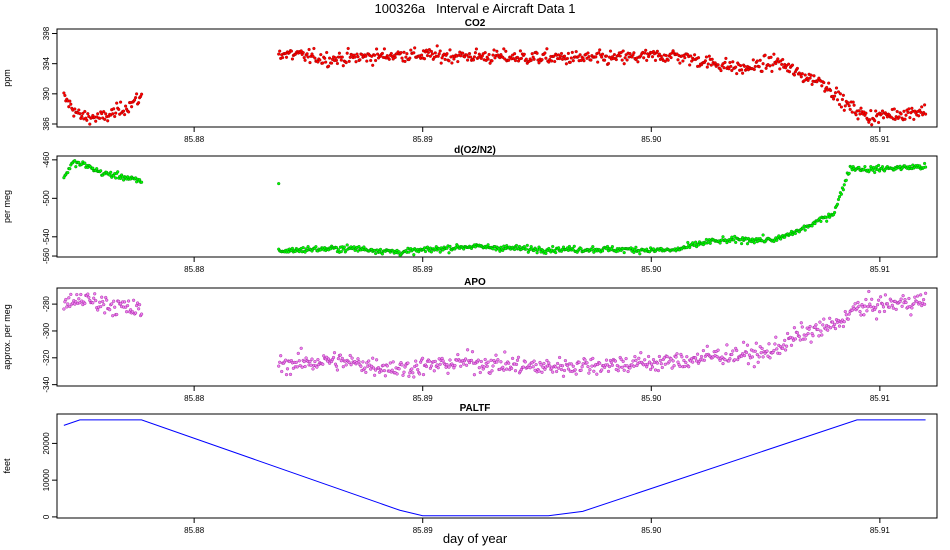  What do you see at coordinates (46, 124) in the screenshot?
I see `y-tick-label: 386` at bounding box center [46, 124].